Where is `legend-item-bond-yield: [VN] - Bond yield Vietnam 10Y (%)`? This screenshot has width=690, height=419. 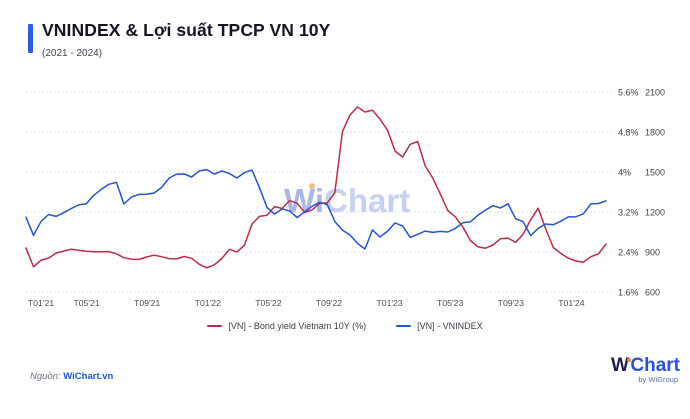 legend-item-bond-yield: [VN] - Bond yield Vietnam 10Y (%) is located at coordinates (286, 326).